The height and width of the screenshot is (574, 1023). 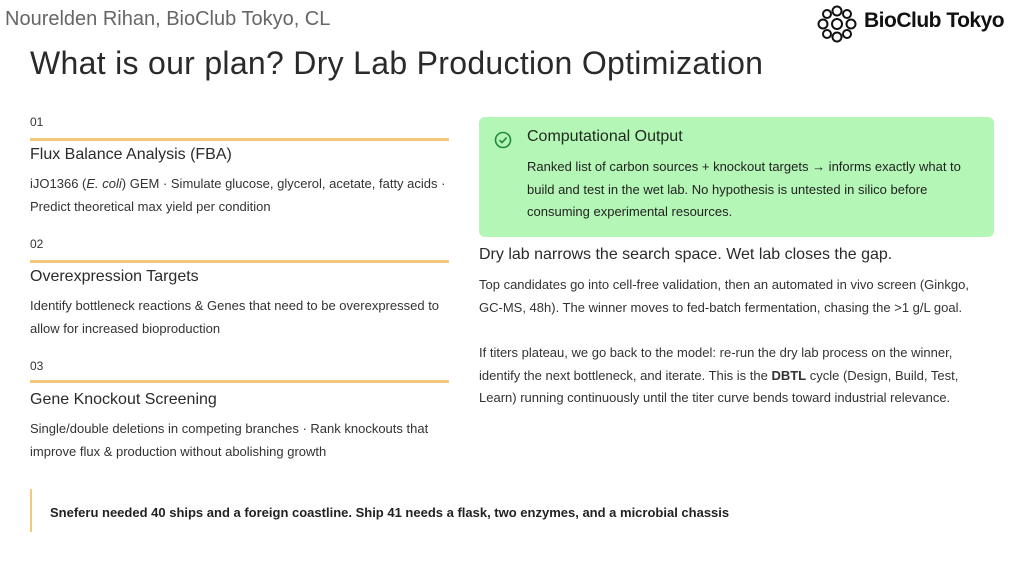 I want to click on quote-bar, so click(x=31, y=510).